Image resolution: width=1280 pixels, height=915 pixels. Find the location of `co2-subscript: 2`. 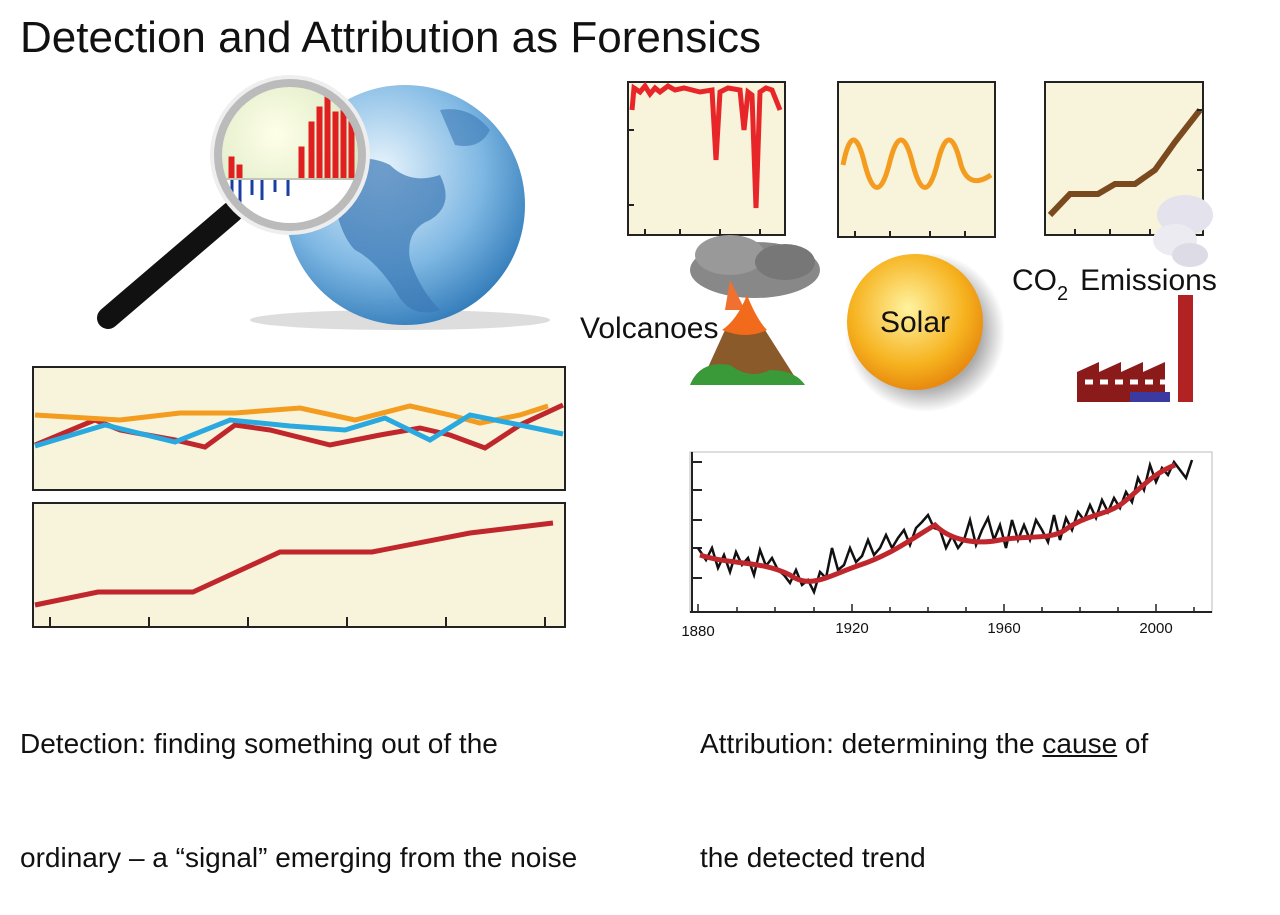

co2-subscript: 2 is located at coordinates (1062, 294).